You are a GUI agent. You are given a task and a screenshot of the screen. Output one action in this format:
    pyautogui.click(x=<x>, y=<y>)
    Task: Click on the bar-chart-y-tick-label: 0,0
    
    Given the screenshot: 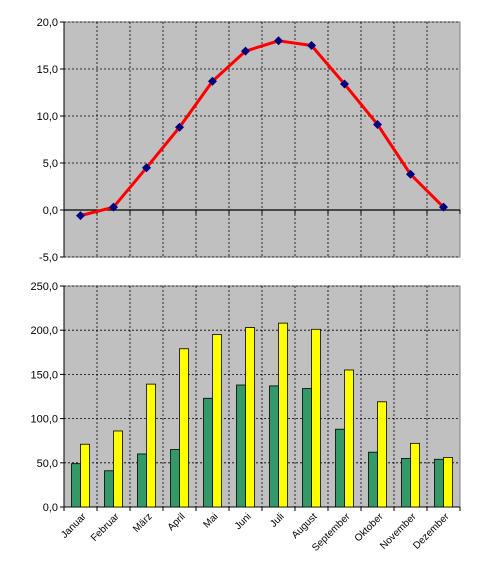 What is the action you would take?
    pyautogui.click(x=50, y=508)
    